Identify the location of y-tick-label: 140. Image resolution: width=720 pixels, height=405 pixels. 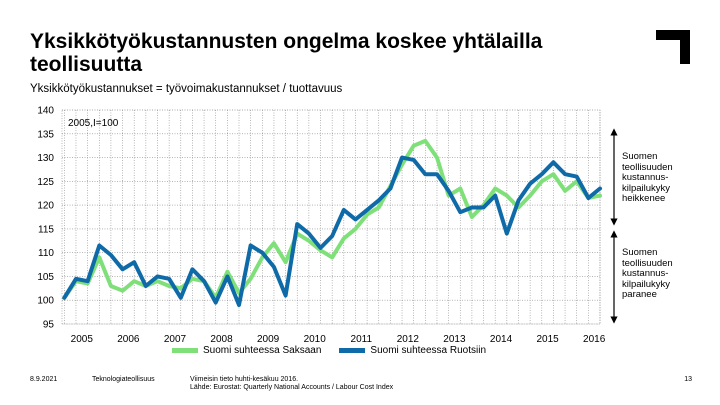
(45, 111).